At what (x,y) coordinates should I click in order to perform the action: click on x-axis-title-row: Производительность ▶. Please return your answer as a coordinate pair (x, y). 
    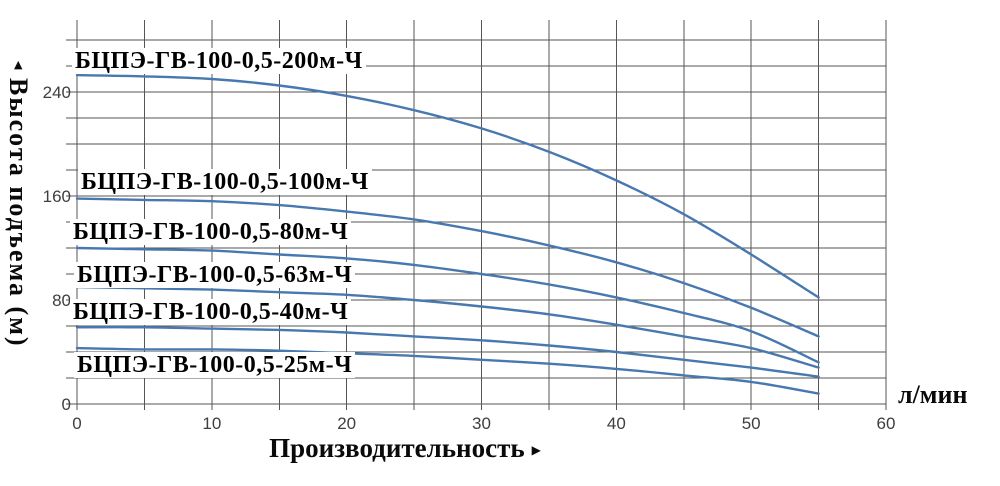
    Looking at the image, I should click on (405, 448).